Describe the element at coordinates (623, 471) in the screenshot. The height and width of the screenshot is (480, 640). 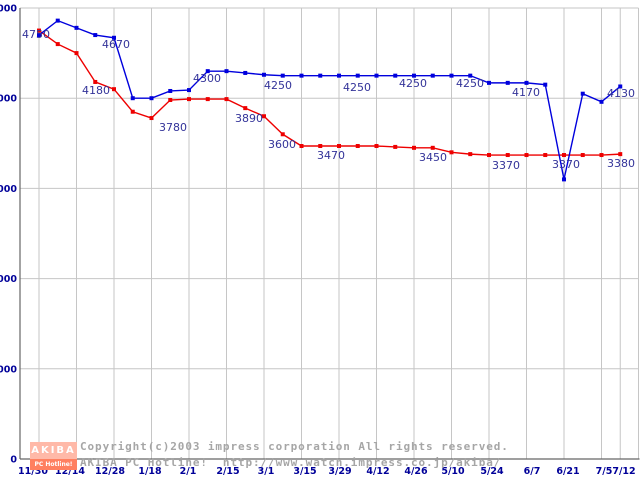
I see `x-tick-label: 7/12` at that location.